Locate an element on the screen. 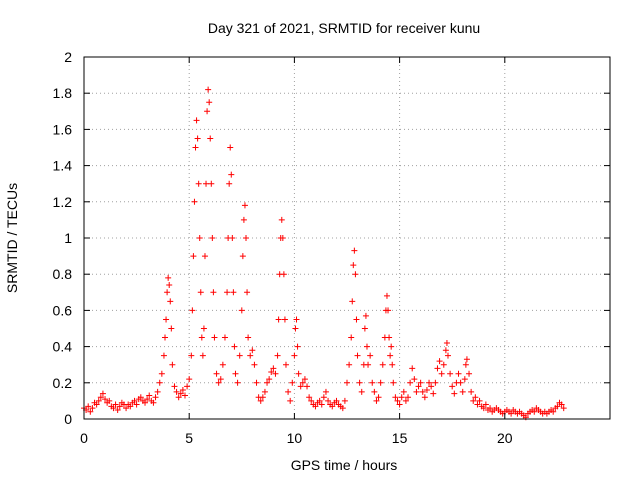 This screenshot has width=640, height=480. x-tick-label: 20 is located at coordinates (505, 438).